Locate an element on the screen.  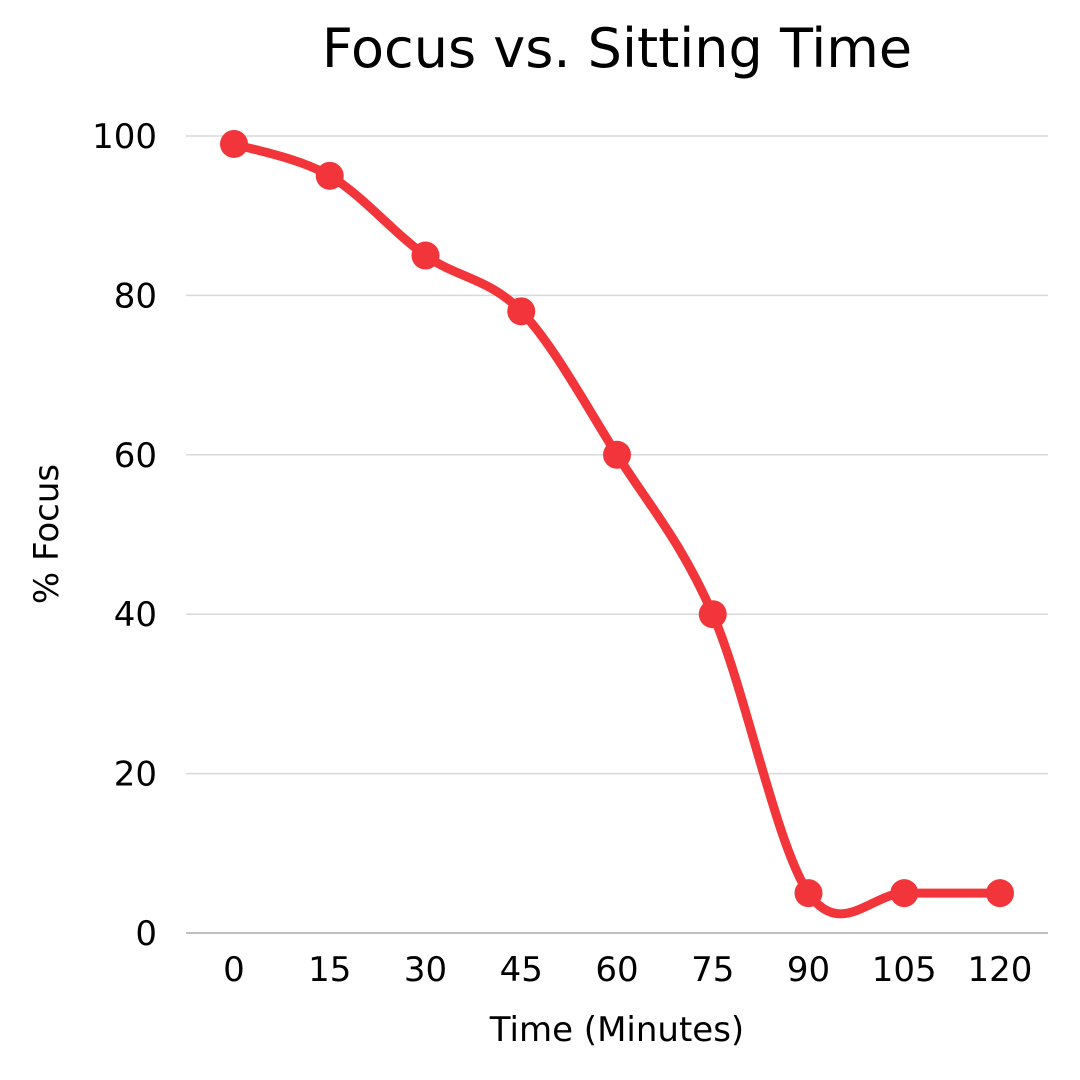
y-tick-label: 100 is located at coordinates (124, 137).